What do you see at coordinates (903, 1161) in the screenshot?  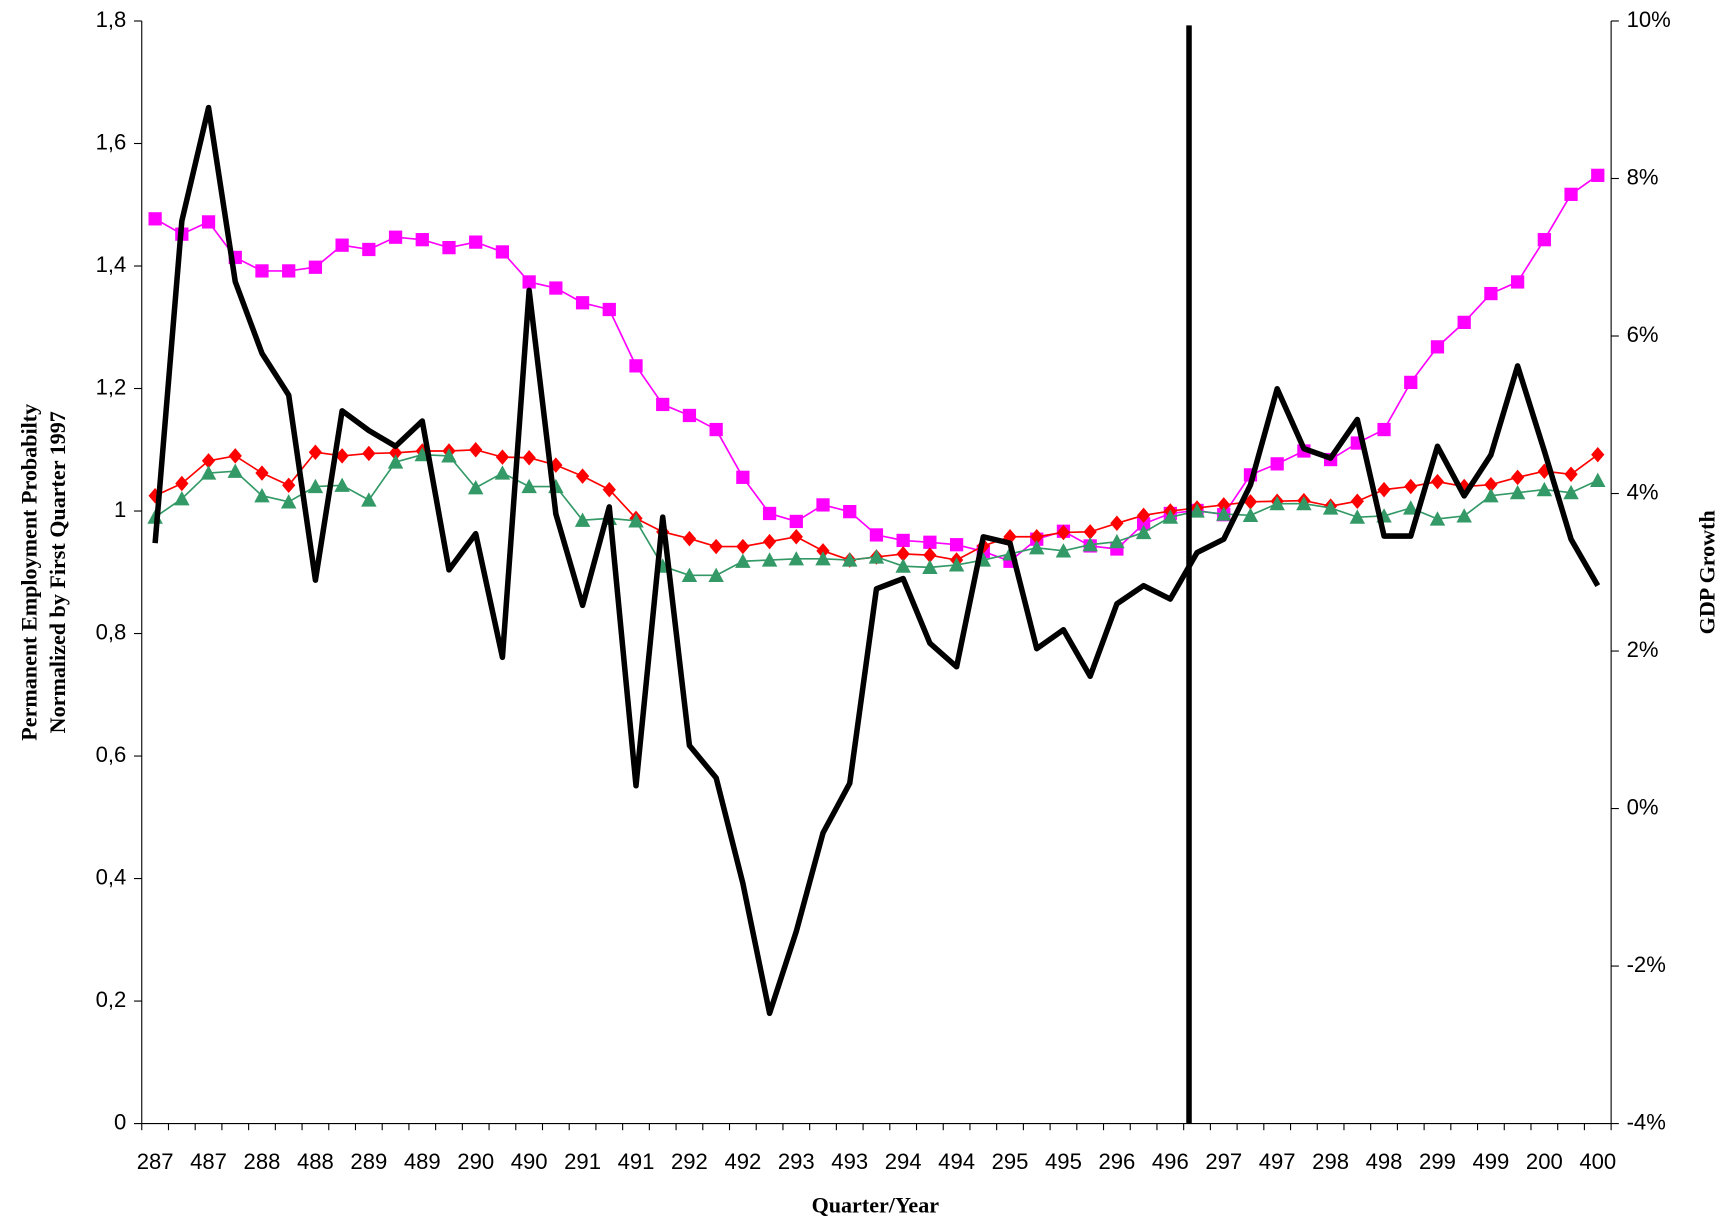 I see `x-tick-label: 294` at bounding box center [903, 1161].